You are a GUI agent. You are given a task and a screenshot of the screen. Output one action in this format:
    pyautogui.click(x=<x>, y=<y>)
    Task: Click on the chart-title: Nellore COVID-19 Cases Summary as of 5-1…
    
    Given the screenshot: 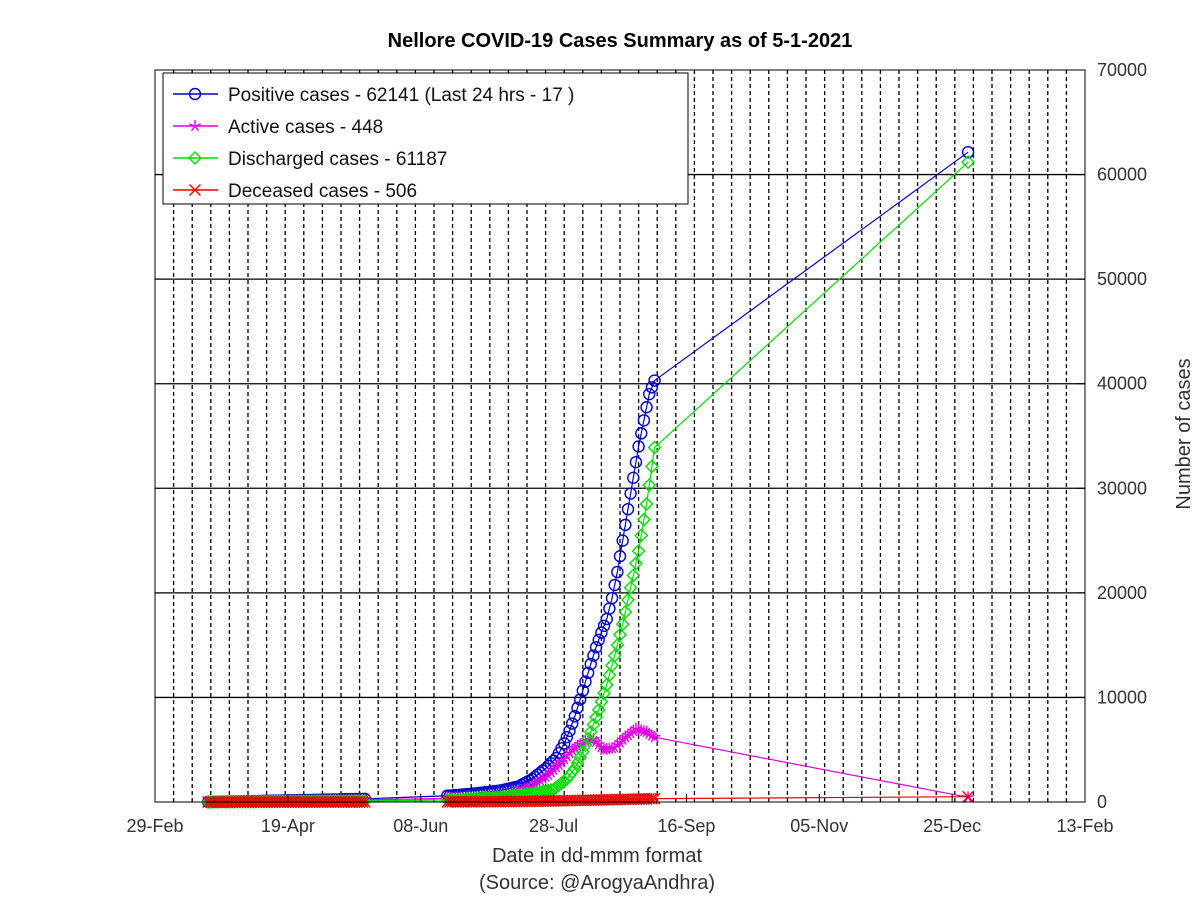 What is the action you would take?
    pyautogui.click(x=620, y=41)
    